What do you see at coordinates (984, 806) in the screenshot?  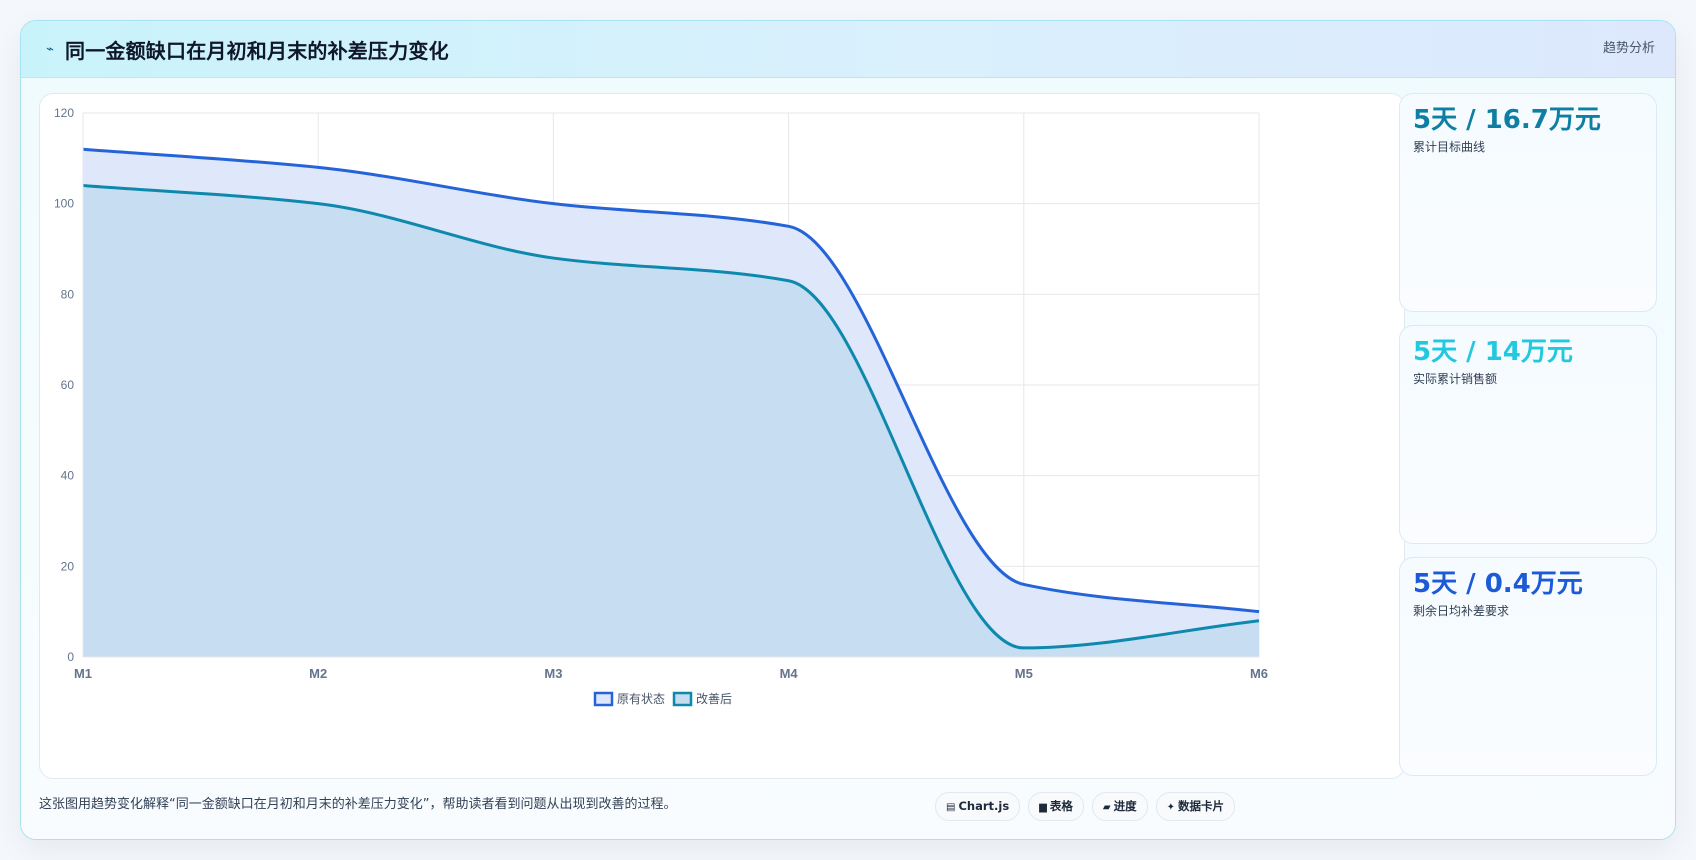 I see `chip-label: Chart.js` at bounding box center [984, 806].